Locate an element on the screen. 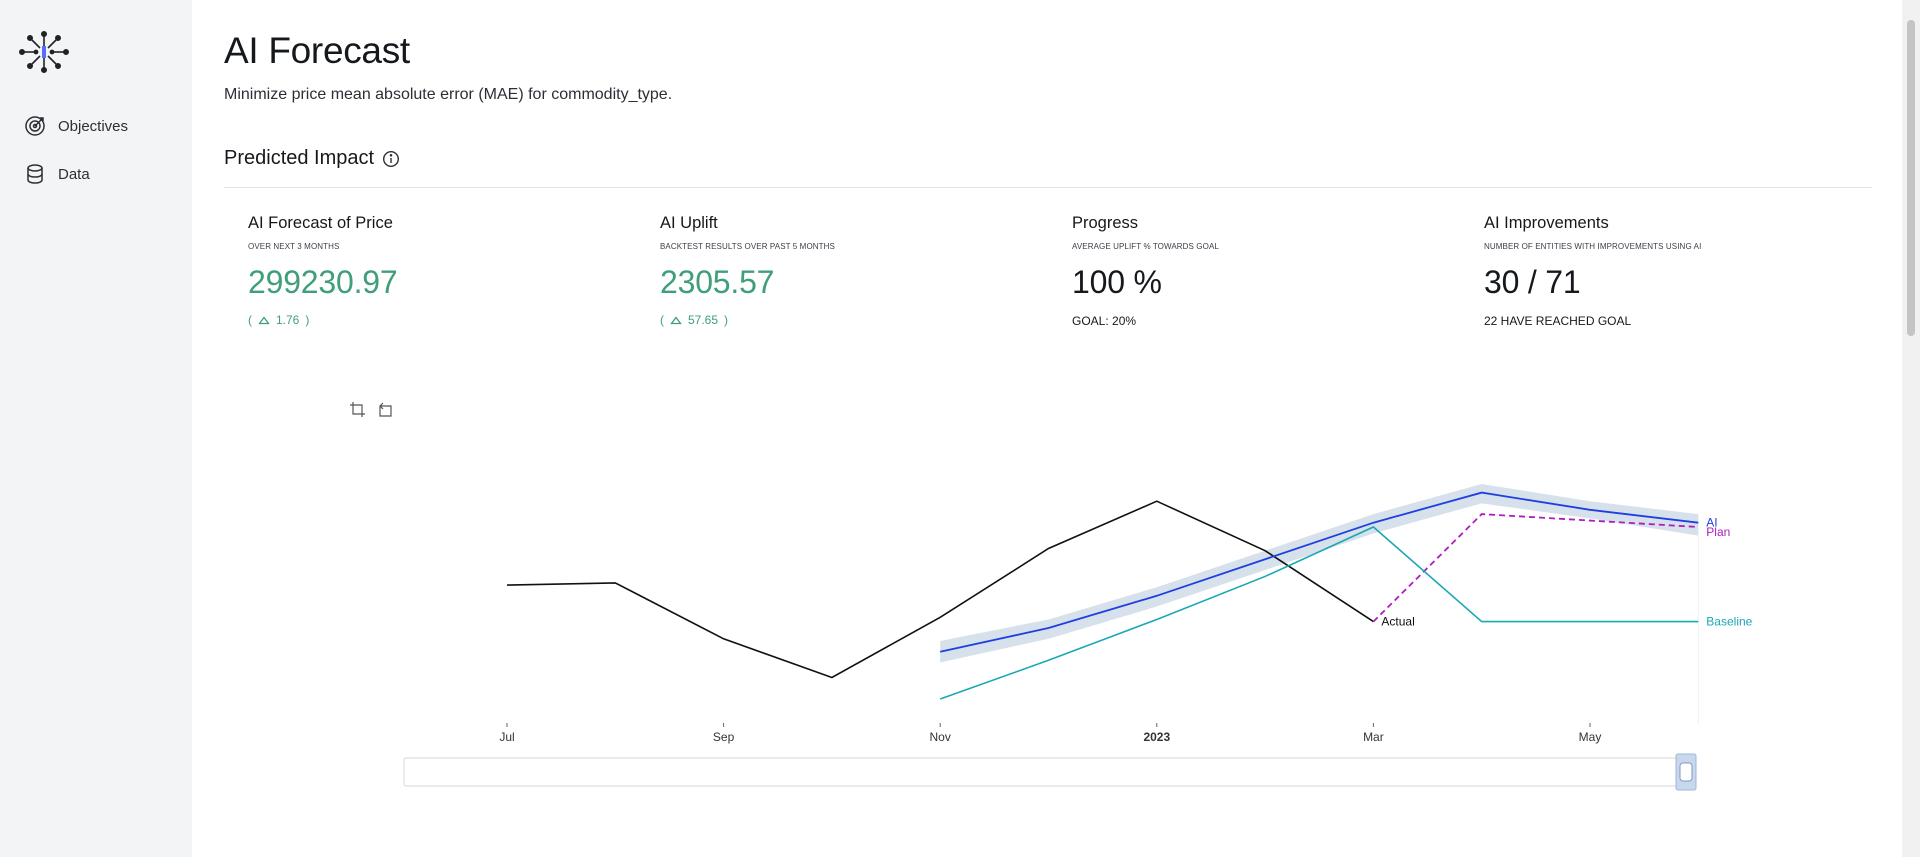 The image size is (1920, 857). sidebar-item-objectives: Objectives is located at coordinates (76, 126).